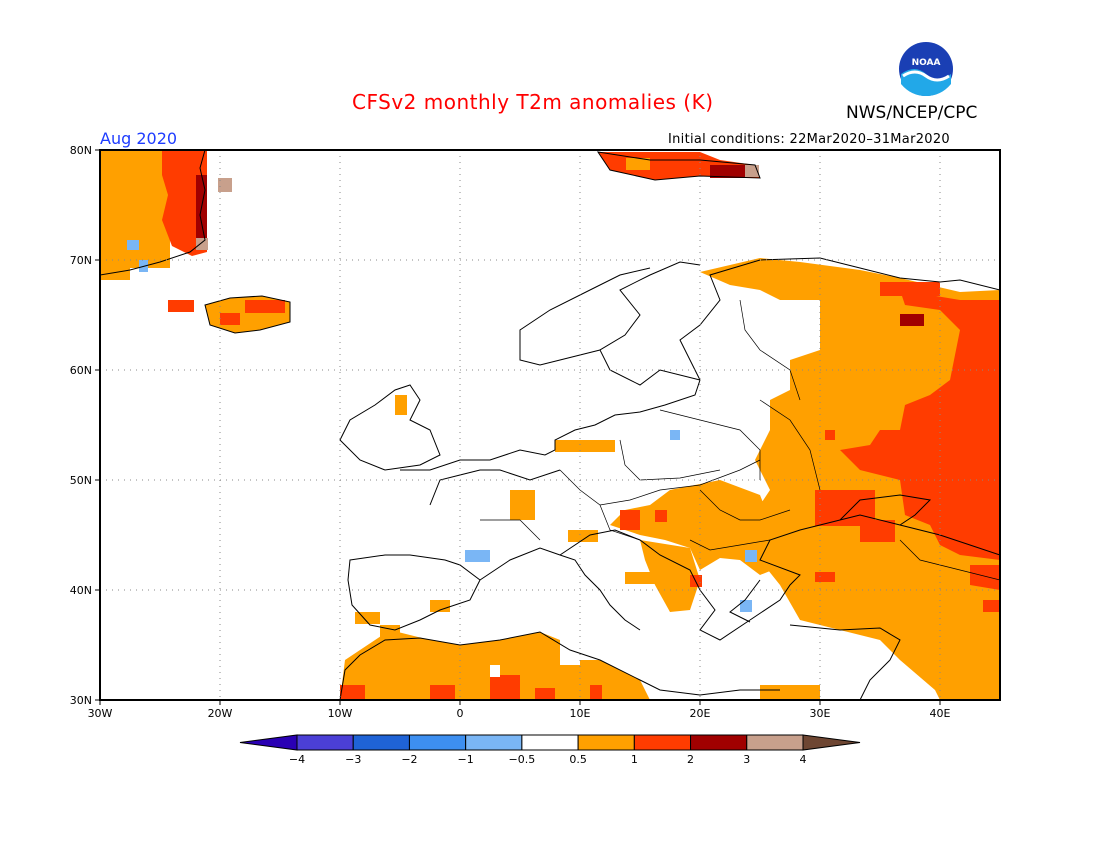  I want to click on lat-label: 70N, so click(81, 260).